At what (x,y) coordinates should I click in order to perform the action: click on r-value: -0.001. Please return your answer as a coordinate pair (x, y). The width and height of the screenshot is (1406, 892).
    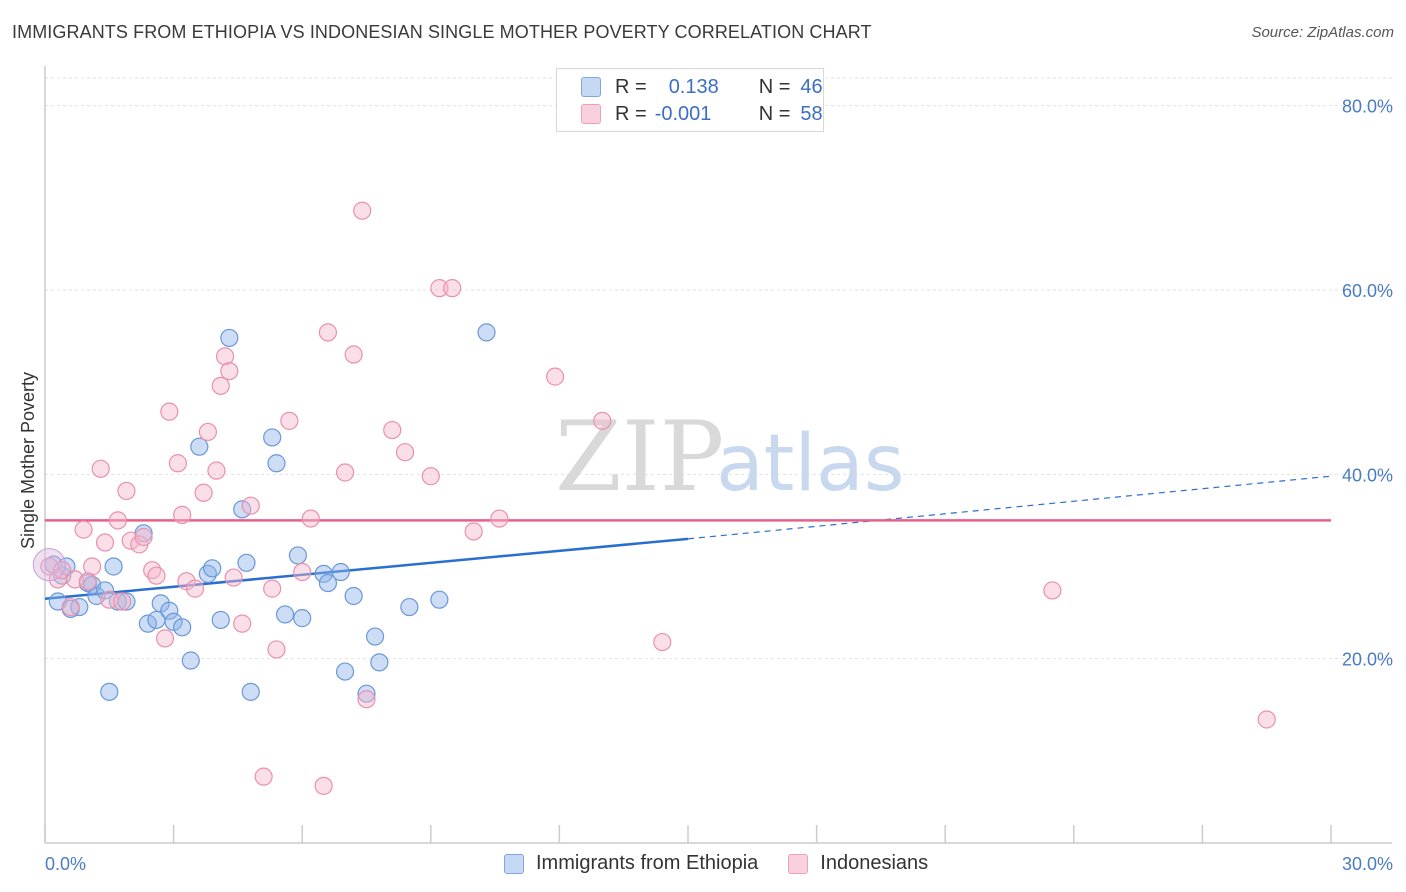
    Looking at the image, I should click on (683, 113).